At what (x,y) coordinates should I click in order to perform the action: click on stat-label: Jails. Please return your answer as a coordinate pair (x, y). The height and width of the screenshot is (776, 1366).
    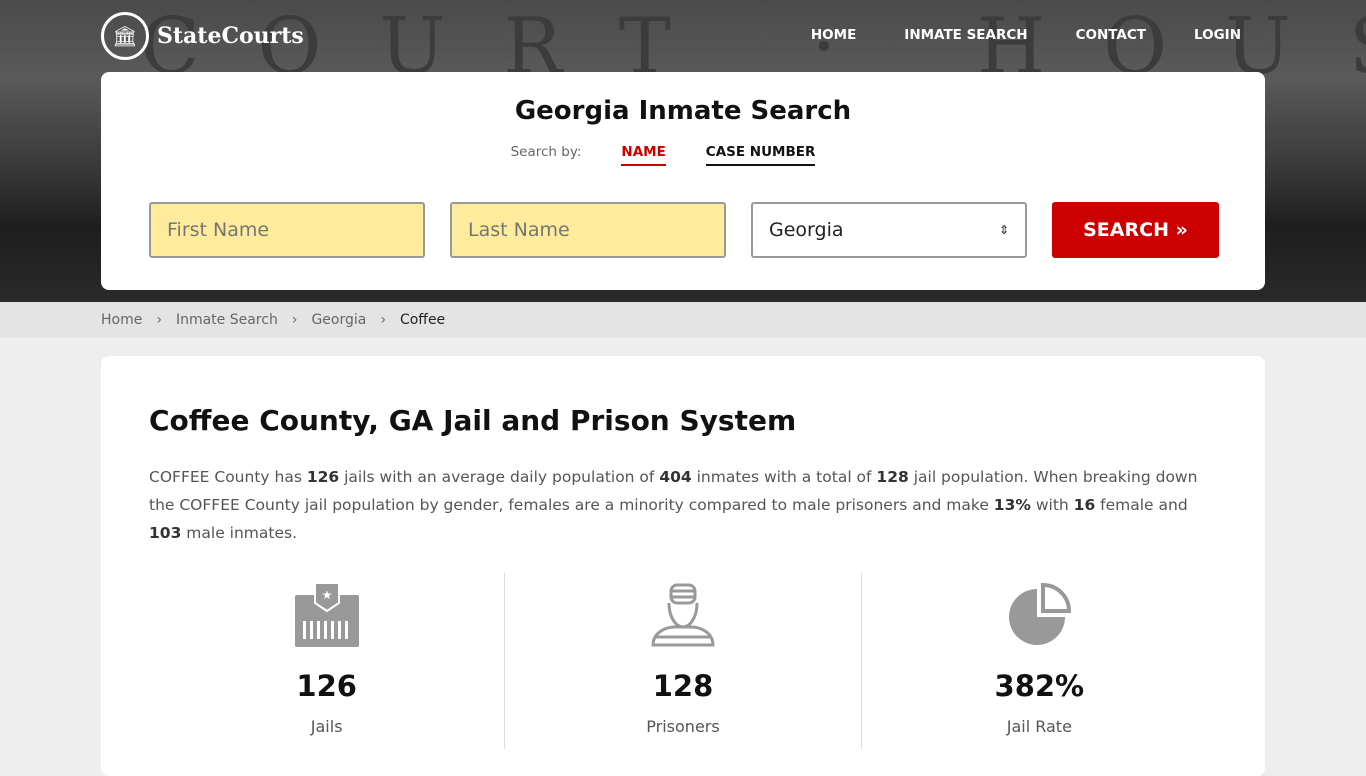
    Looking at the image, I should click on (326, 726).